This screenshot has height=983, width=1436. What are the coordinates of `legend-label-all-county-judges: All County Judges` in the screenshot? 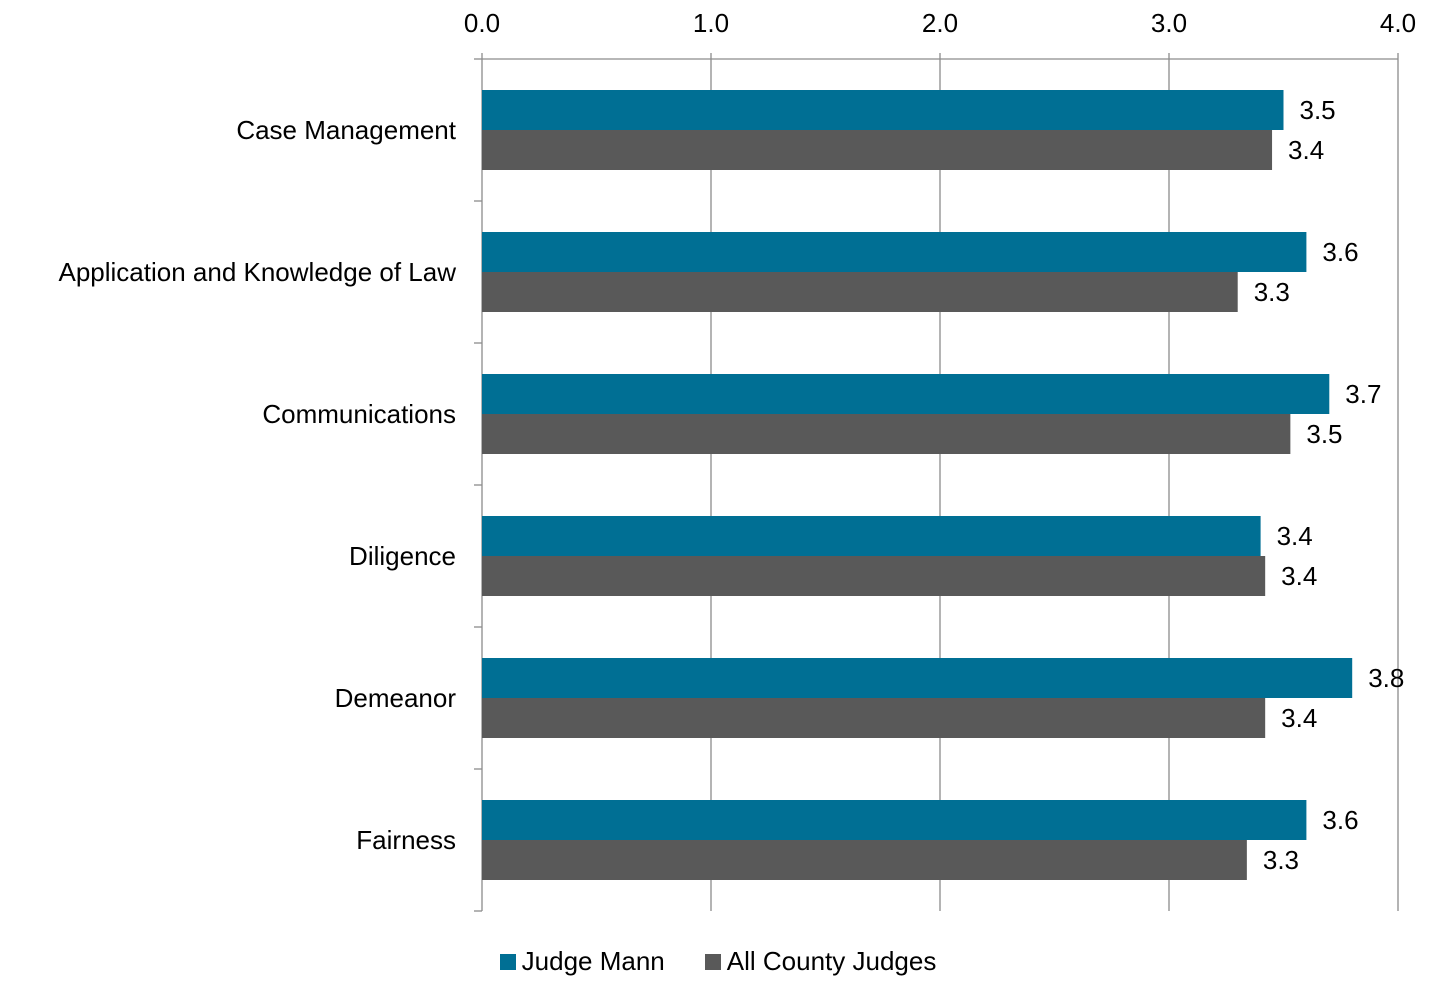 It's located at (831, 961).